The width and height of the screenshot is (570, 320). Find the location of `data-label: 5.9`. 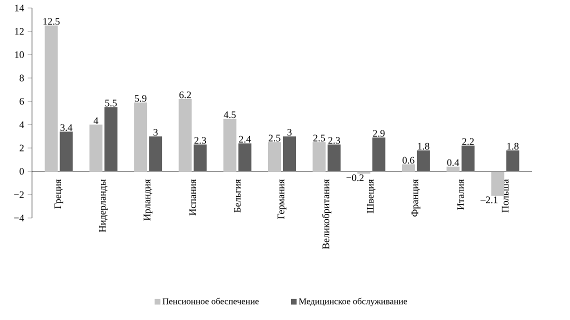

data-label: 5.9 is located at coordinates (140, 98).